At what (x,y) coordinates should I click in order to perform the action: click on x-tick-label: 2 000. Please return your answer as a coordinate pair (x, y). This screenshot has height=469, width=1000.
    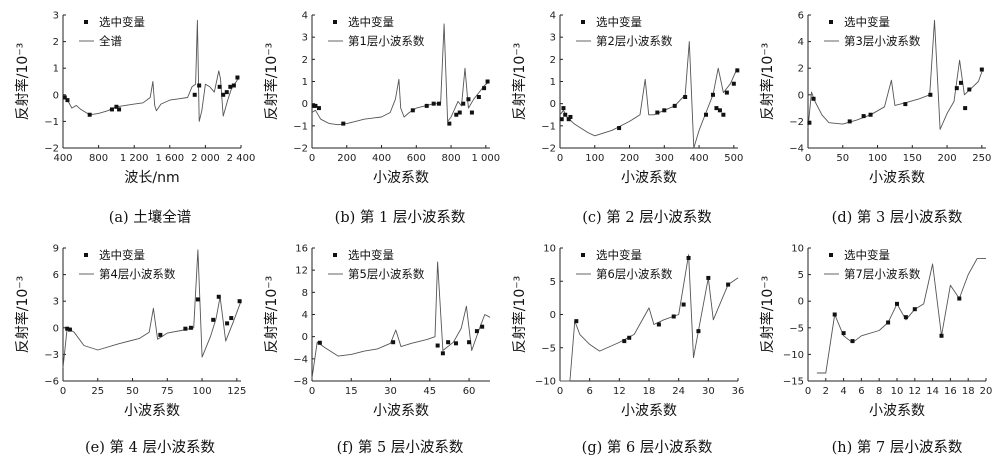
    Looking at the image, I should click on (205, 158).